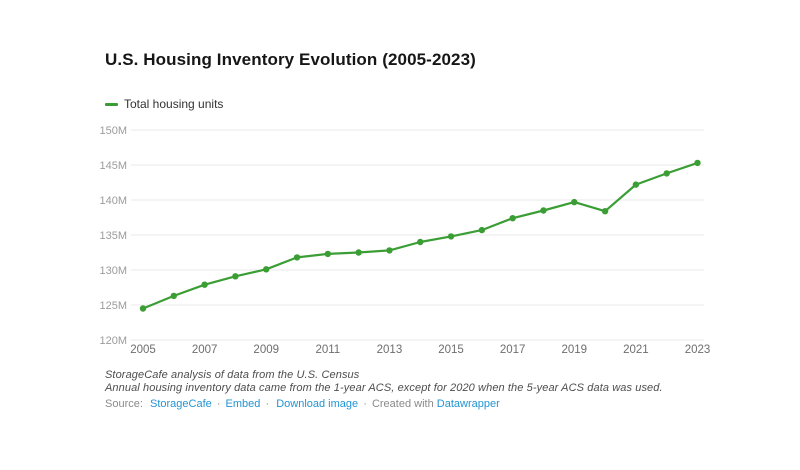 Image resolution: width=800 pixels, height=470 pixels. I want to click on y-axis-tick-label: 150M, so click(113, 131).